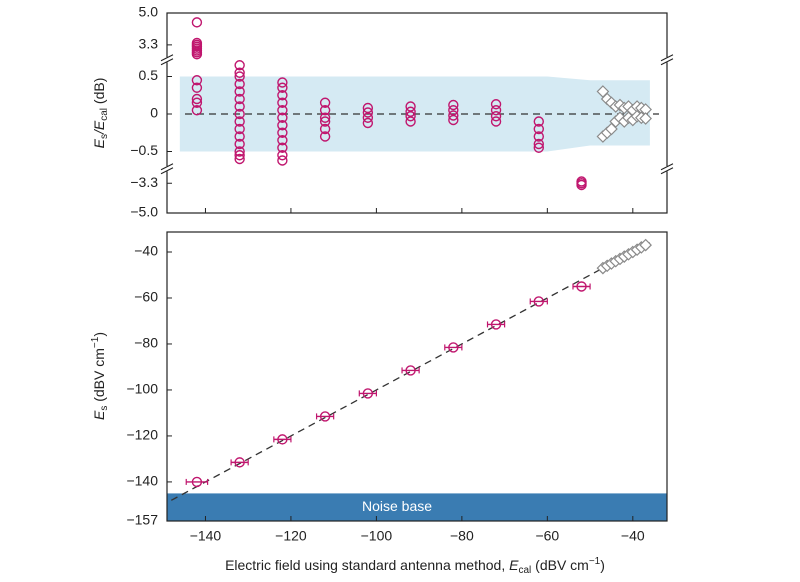 The width and height of the screenshot is (800, 582). I want to click on y-tick-label: −100, so click(142, 389).